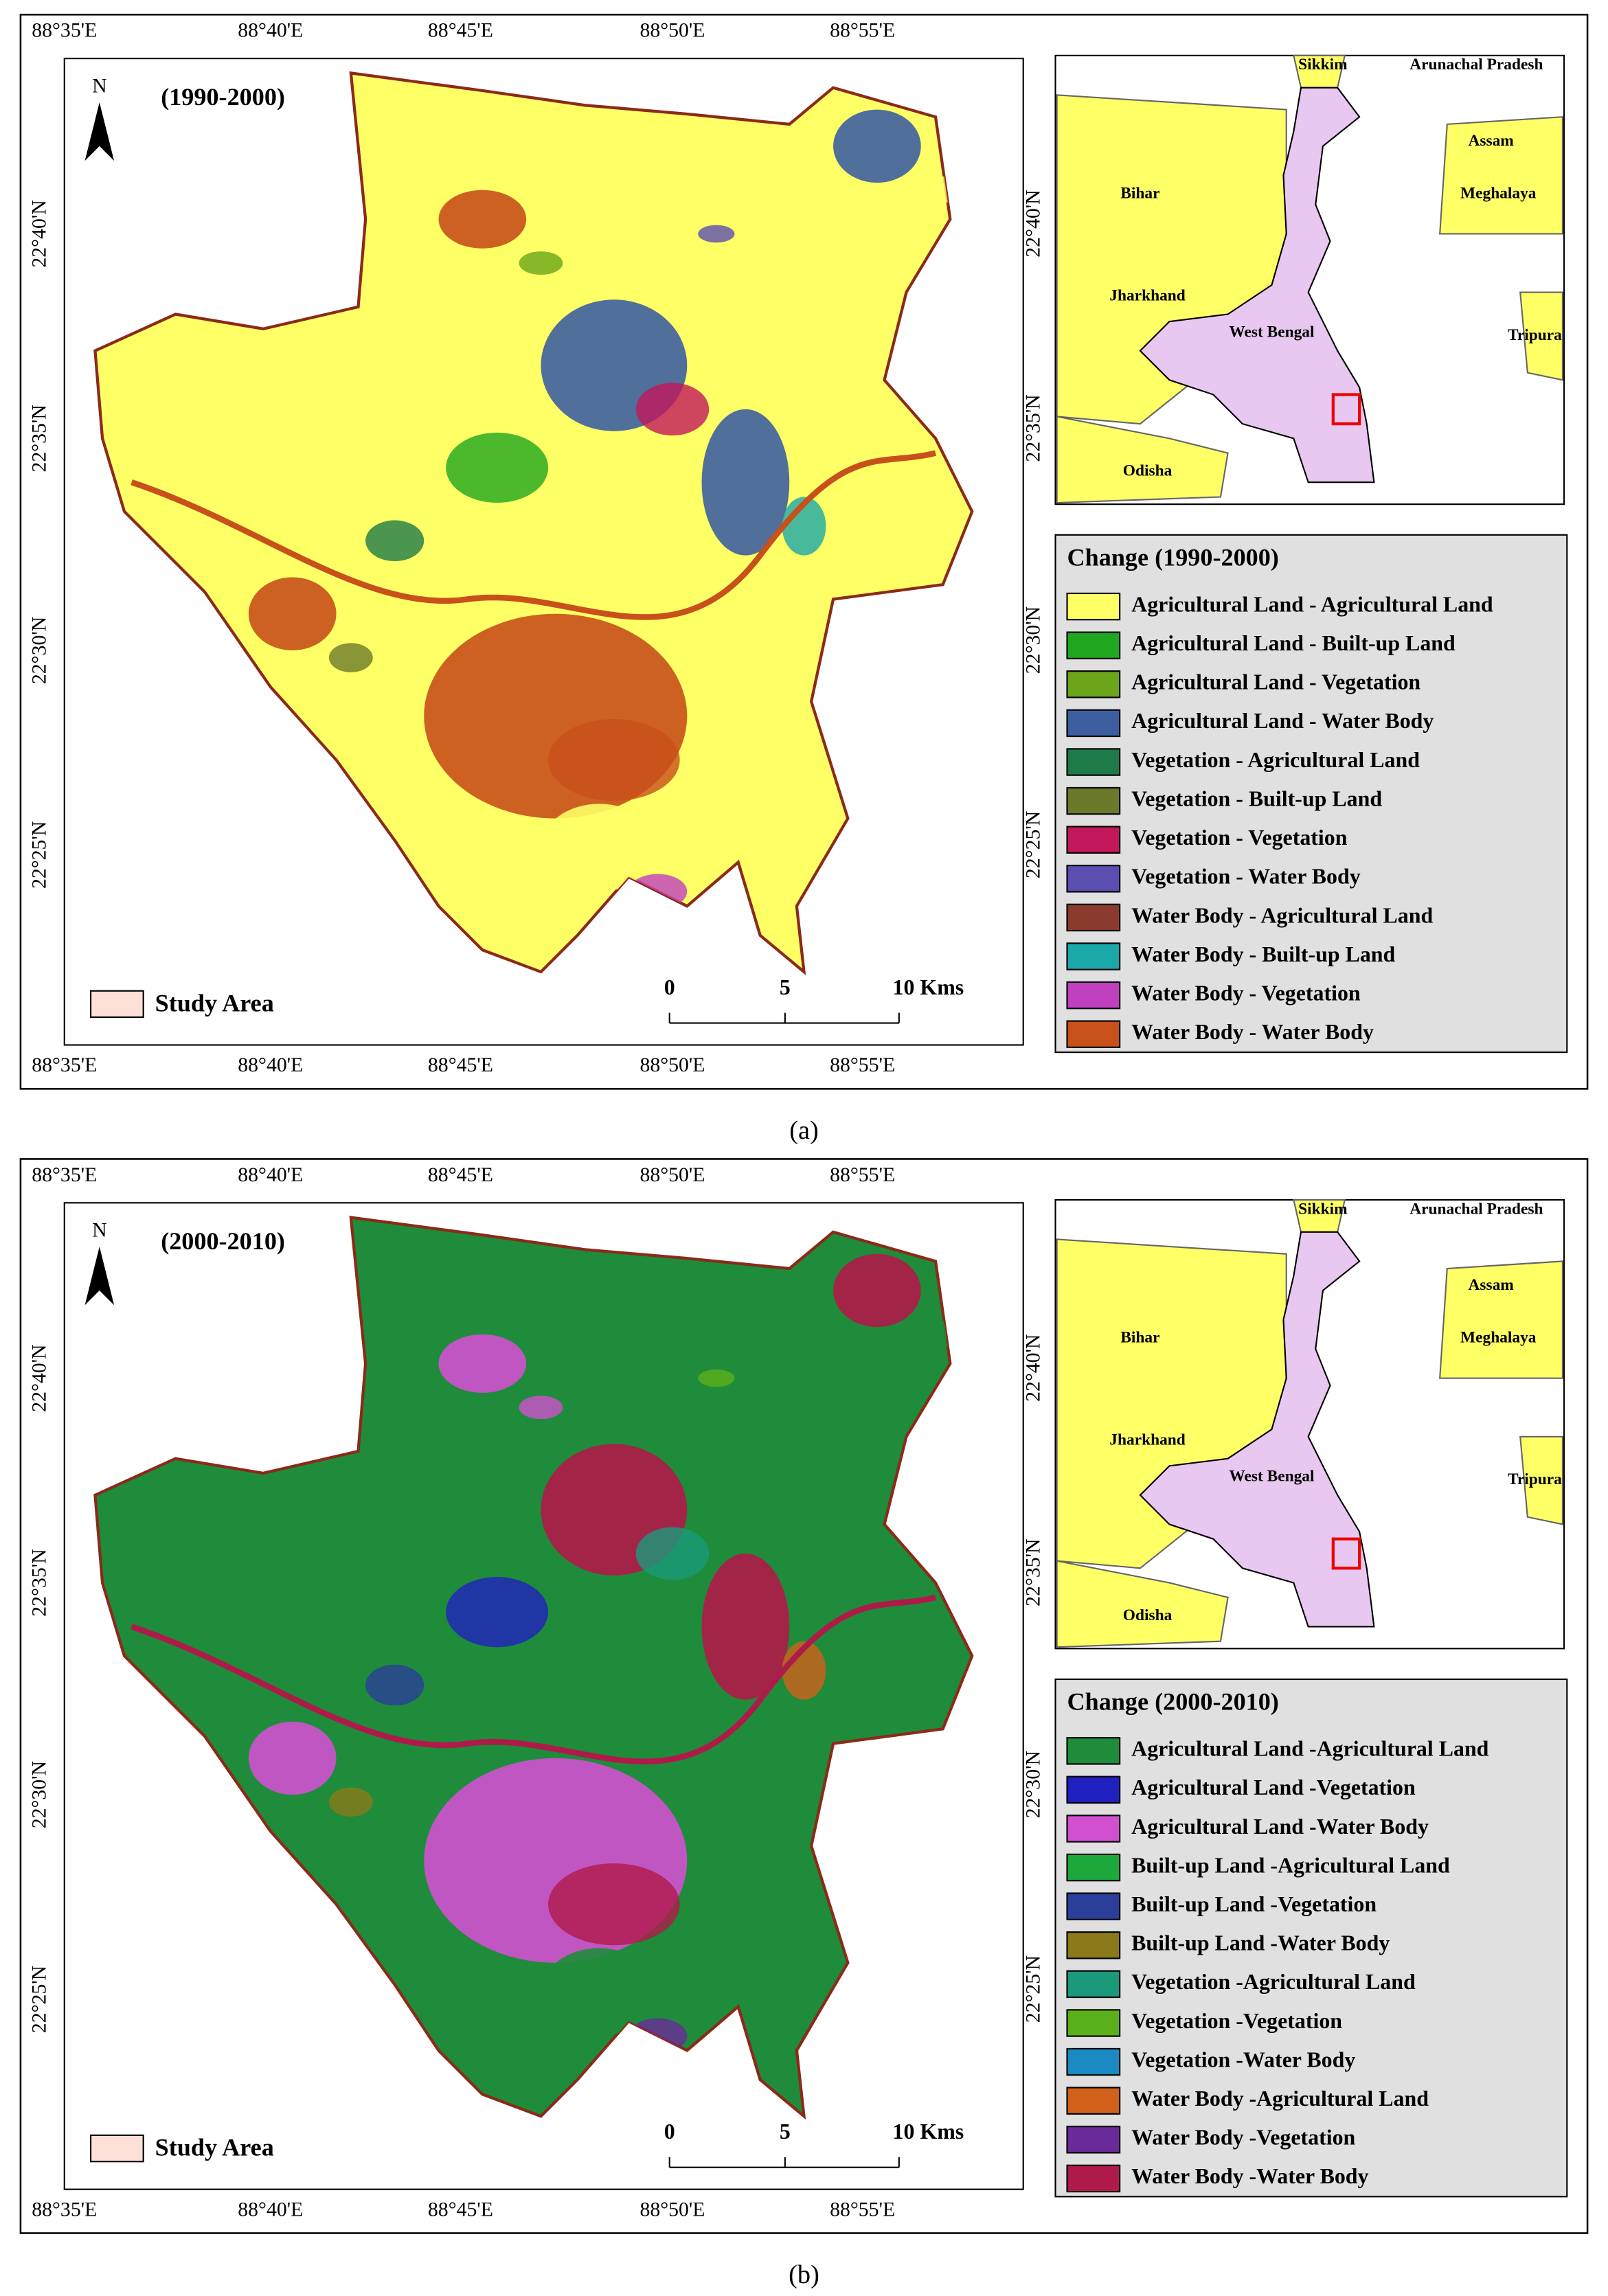  I want to click on legend-label: Water Body - Vegetation, so click(1246, 993).